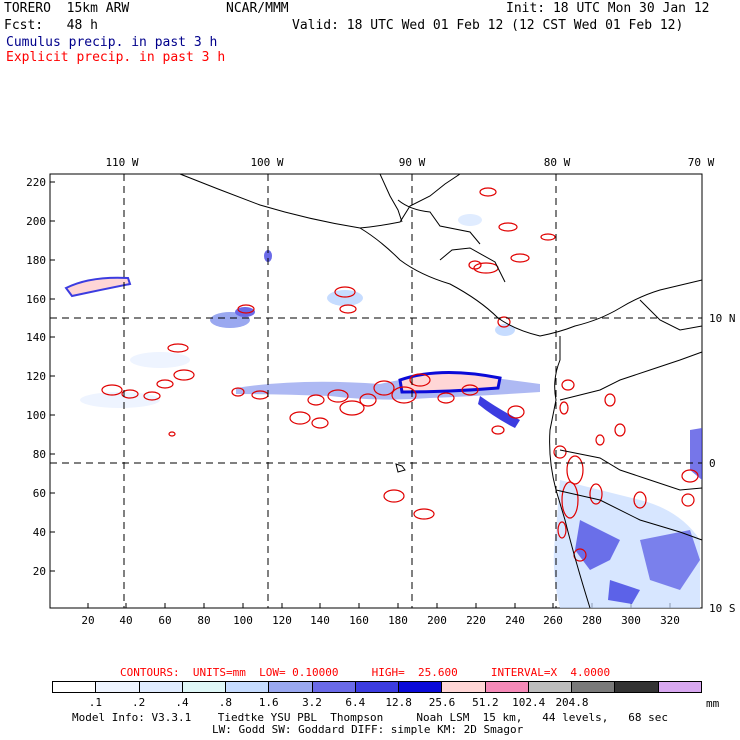 This screenshot has height=740, width=740. What do you see at coordinates (266, 162) in the screenshot?
I see `lon-label-100w: 100 W` at bounding box center [266, 162].